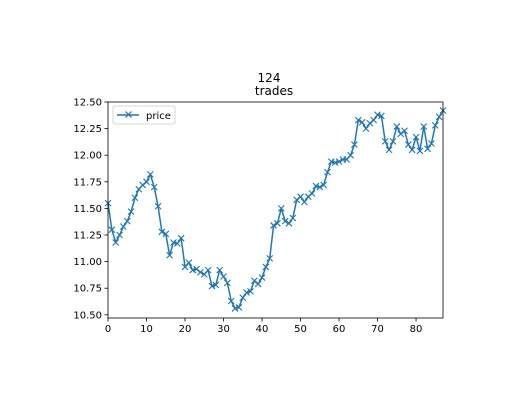 This screenshot has height=407, width=518. What do you see at coordinates (185, 329) in the screenshot?
I see `x-tick-label: 20` at bounding box center [185, 329].